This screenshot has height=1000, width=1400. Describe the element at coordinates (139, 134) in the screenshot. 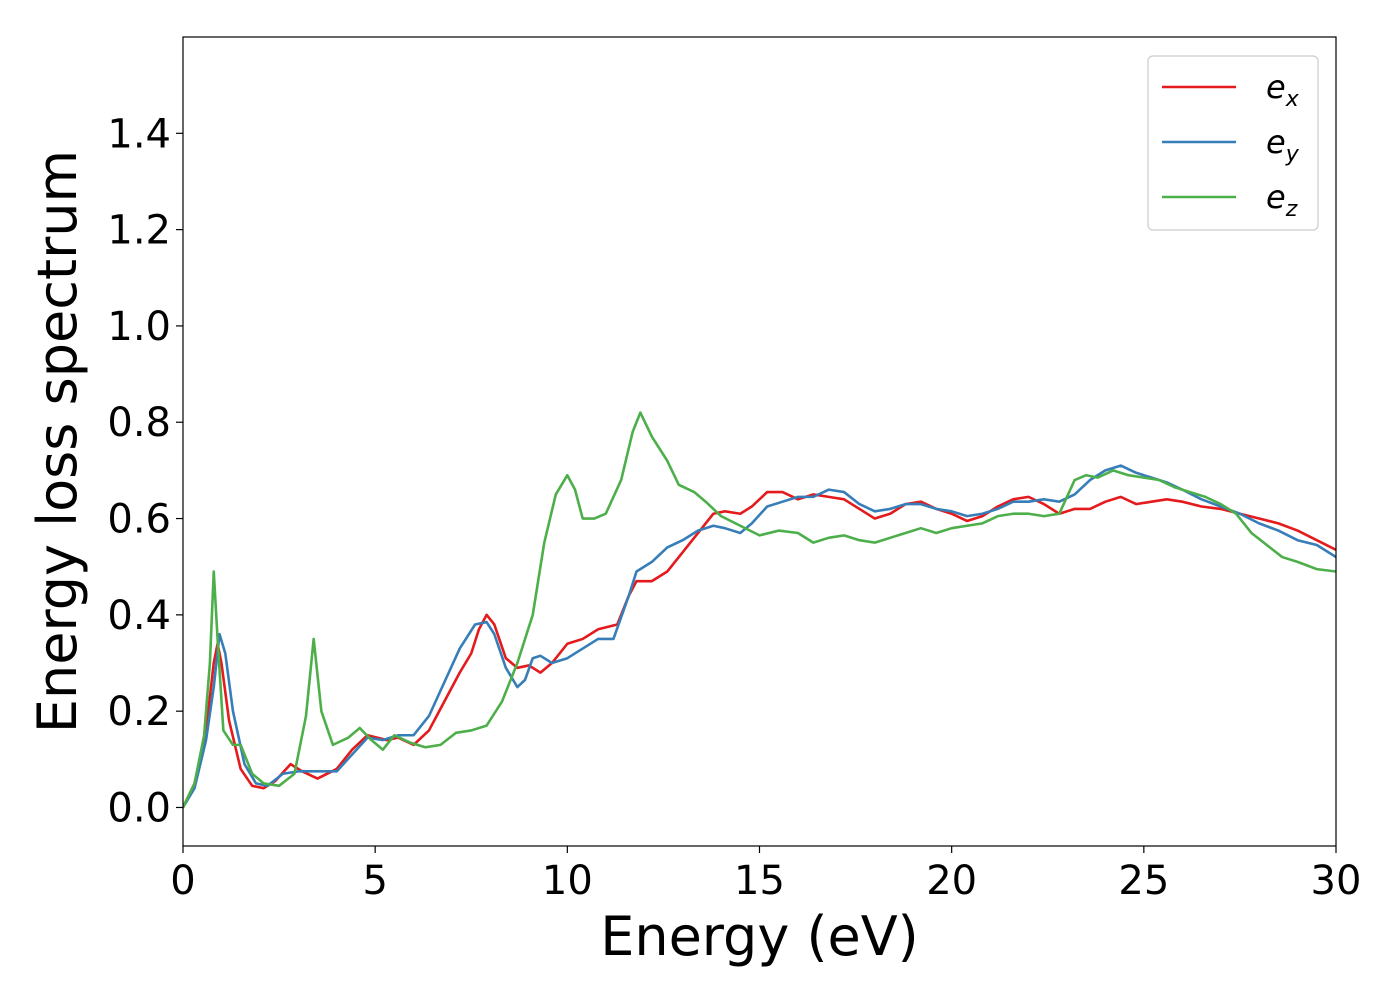

I see `y-tick-label: 1.4` at that location.